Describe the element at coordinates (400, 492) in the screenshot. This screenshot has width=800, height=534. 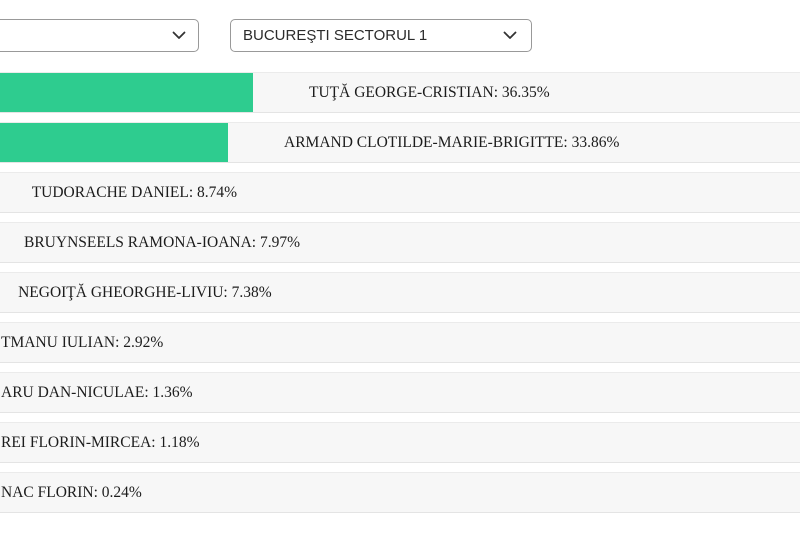
I see `result-row: NAC FLORIN: 0.24%` at that location.